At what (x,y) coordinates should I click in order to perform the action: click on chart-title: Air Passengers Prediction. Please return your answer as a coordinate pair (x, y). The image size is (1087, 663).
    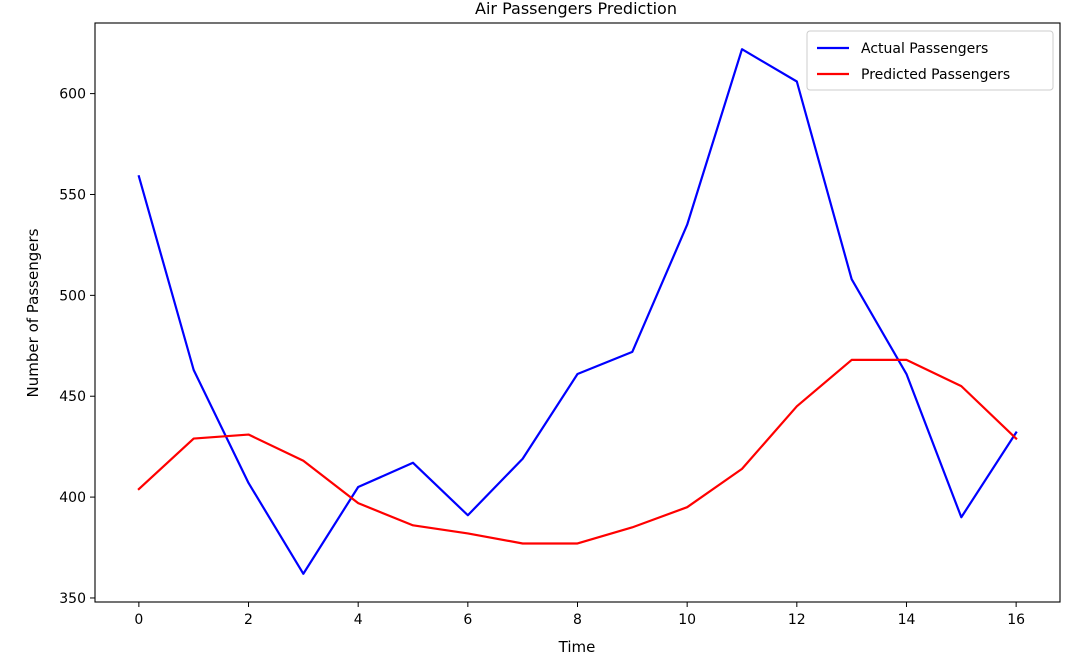
    Looking at the image, I should click on (576, 9).